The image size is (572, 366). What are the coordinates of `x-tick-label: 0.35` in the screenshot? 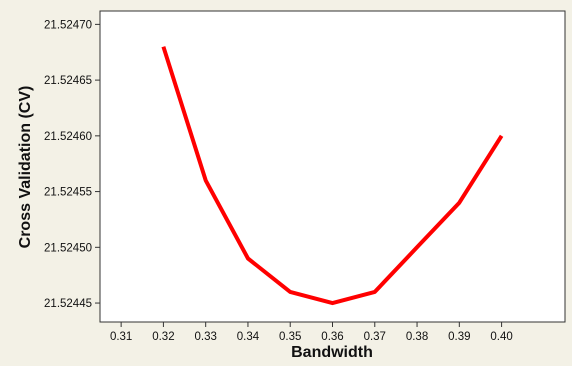 It's located at (290, 337).